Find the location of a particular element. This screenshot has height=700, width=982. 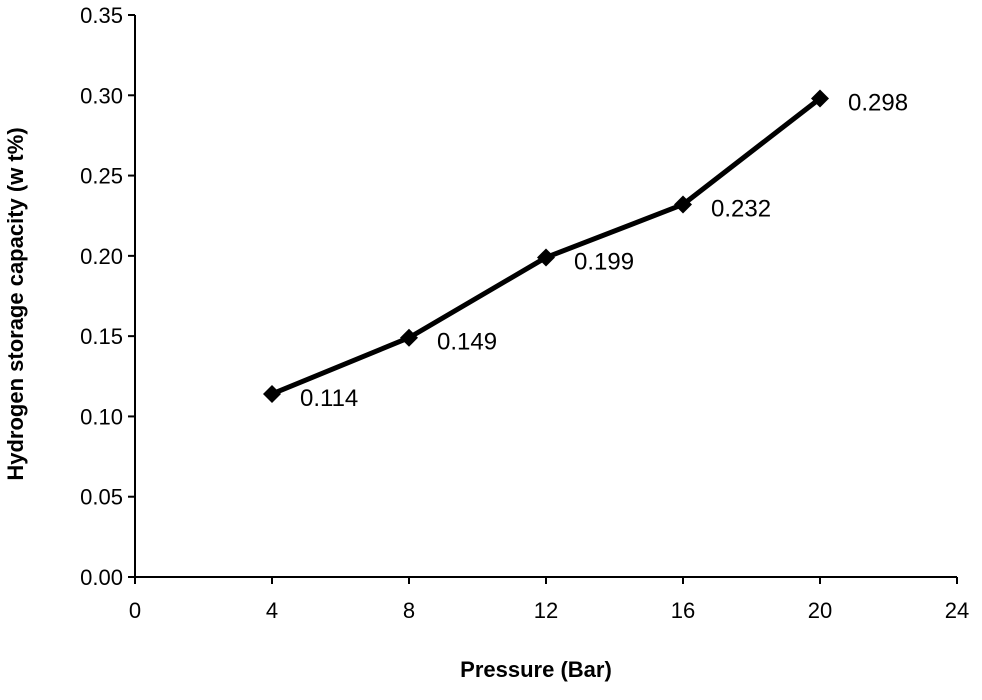

data-label: 0.149 is located at coordinates (467, 342).